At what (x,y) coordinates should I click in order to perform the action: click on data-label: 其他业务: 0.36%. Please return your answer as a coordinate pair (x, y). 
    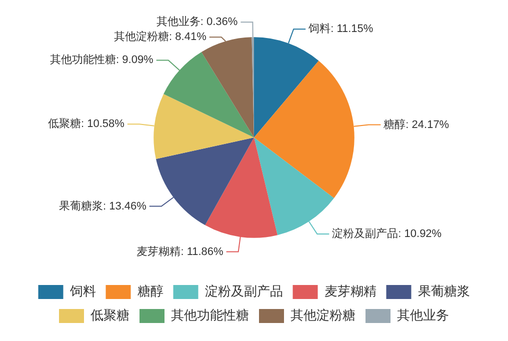
    Looking at the image, I should click on (197, 21).